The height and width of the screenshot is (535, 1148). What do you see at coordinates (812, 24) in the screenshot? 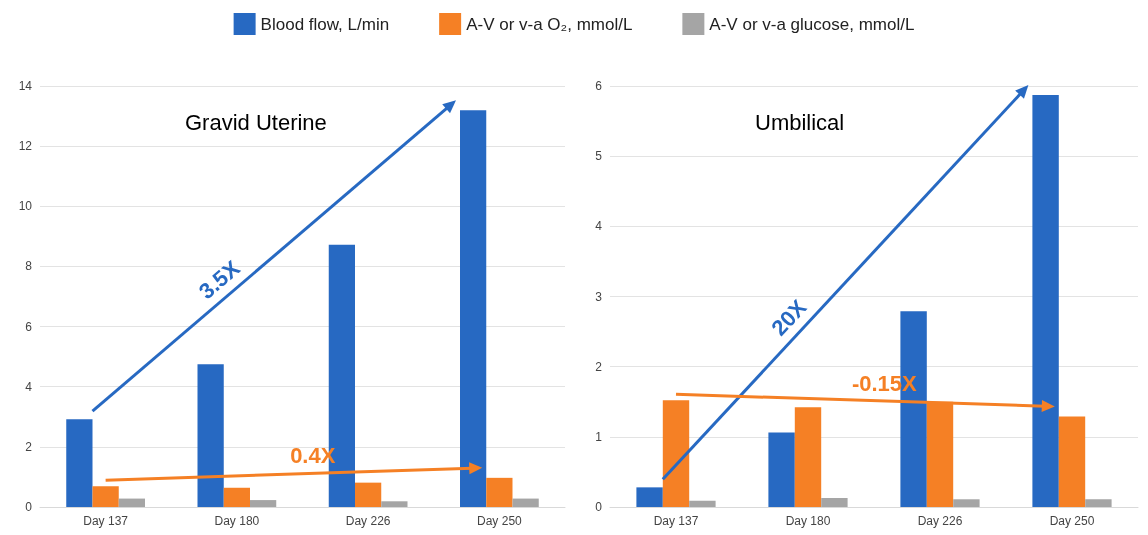
I see `legend-label: A-V or v-a glucose, mmol/L` at bounding box center [812, 24].